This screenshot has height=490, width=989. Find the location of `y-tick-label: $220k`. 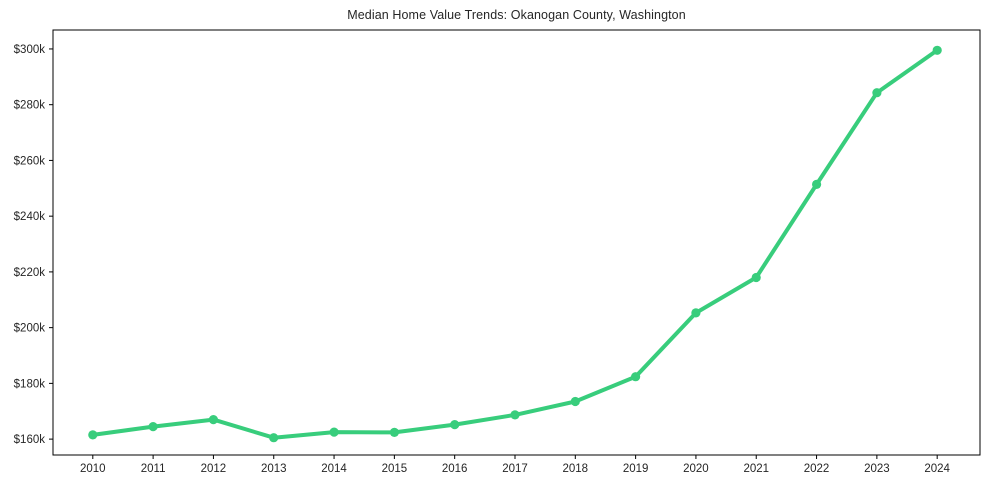

y-tick-label: $220k is located at coordinates (30, 273).